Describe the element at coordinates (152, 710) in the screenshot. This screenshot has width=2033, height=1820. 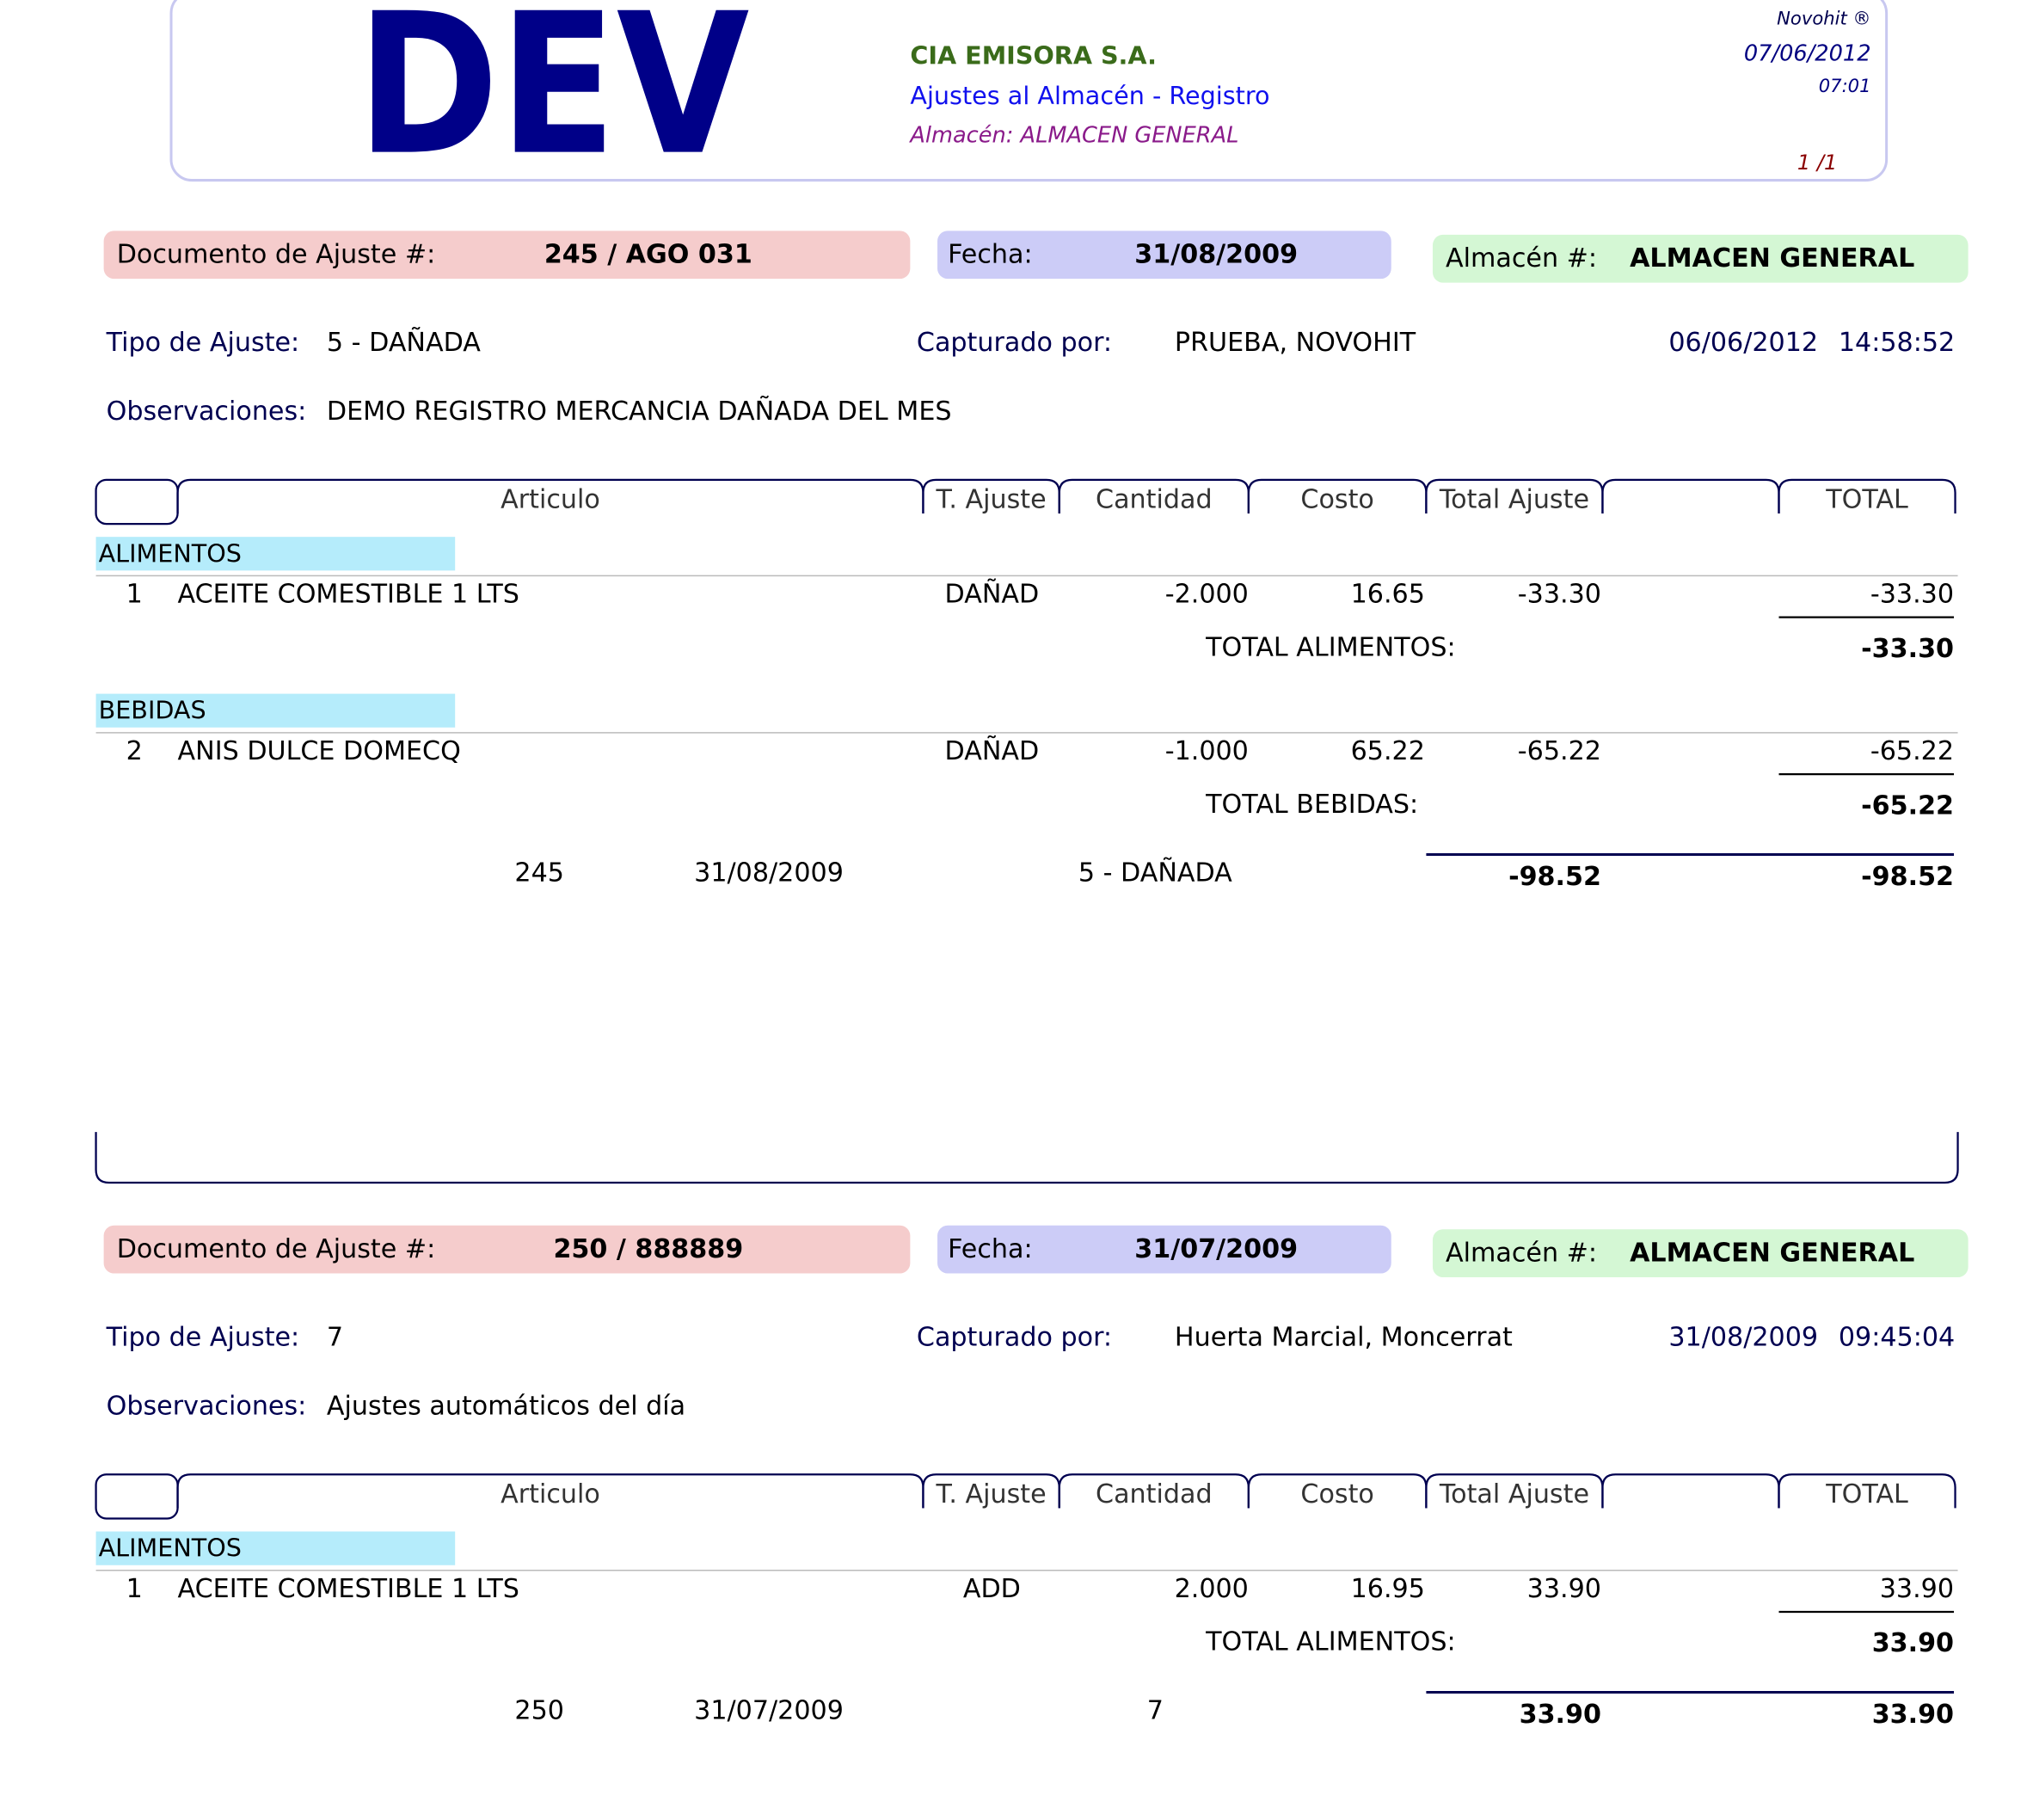
I see `group-name: BEBIDAS` at that location.